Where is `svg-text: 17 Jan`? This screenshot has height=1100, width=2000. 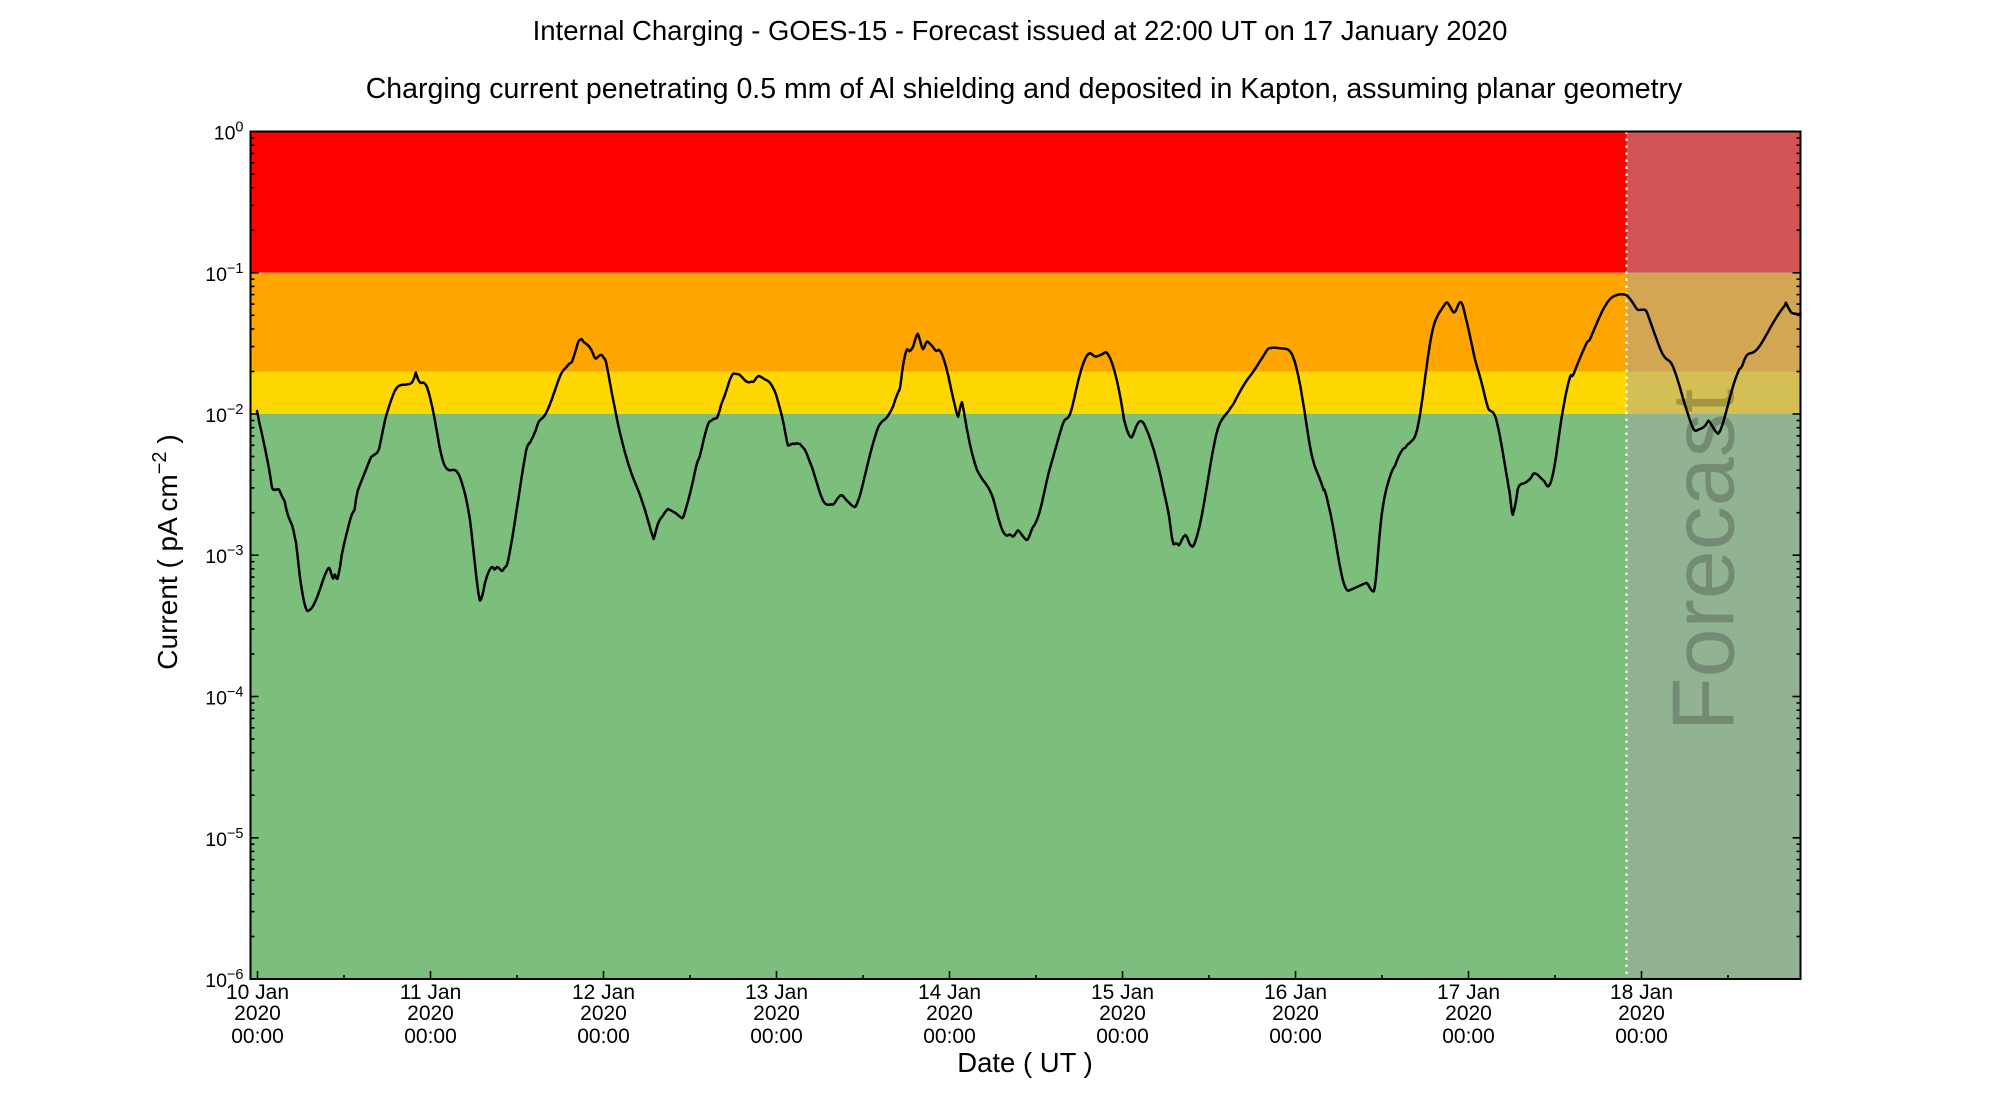
svg-text: 17 Jan is located at coordinates (1468, 992).